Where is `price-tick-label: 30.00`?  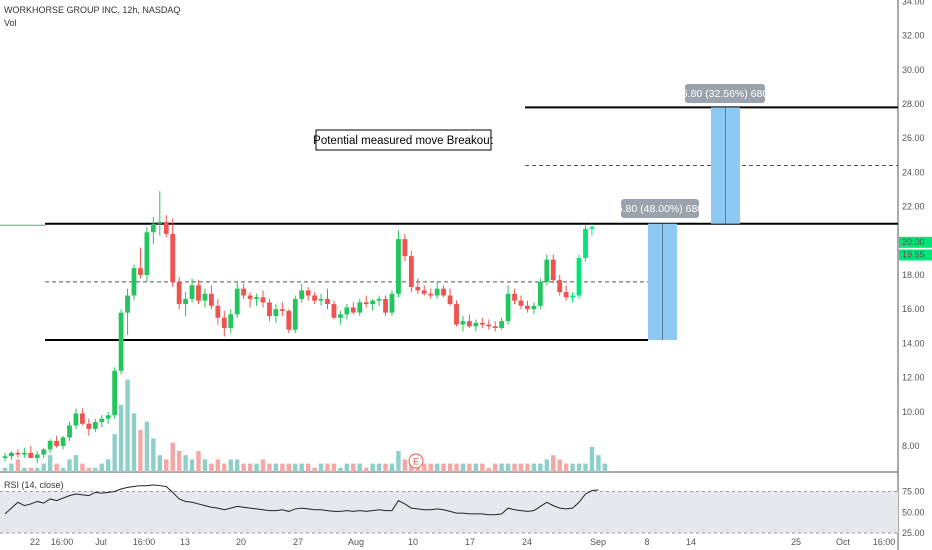
price-tick-label: 30.00 is located at coordinates (913, 70).